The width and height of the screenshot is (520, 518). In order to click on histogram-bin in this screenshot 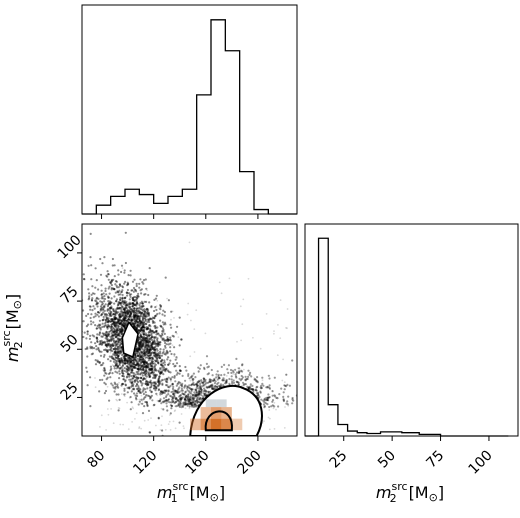, I will do `click(175, 205)`.